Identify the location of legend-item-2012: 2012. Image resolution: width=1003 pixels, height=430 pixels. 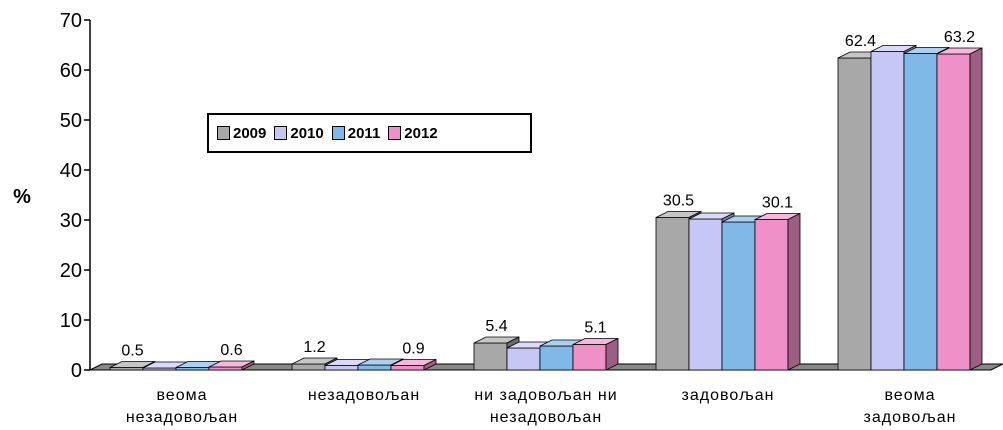
(413, 133).